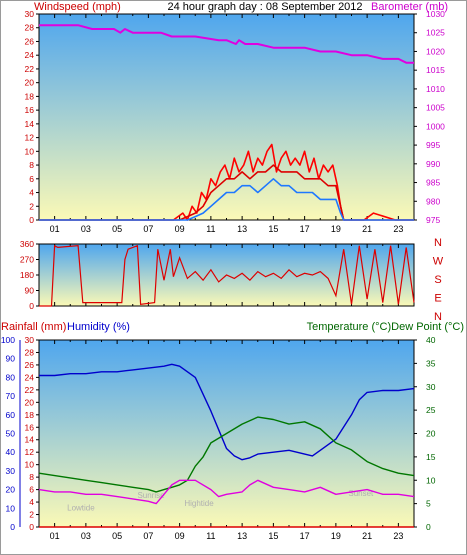 The image size is (467, 555). Describe the element at coordinates (81, 508) in the screenshot. I see `annotation-label: Lowtide` at that location.